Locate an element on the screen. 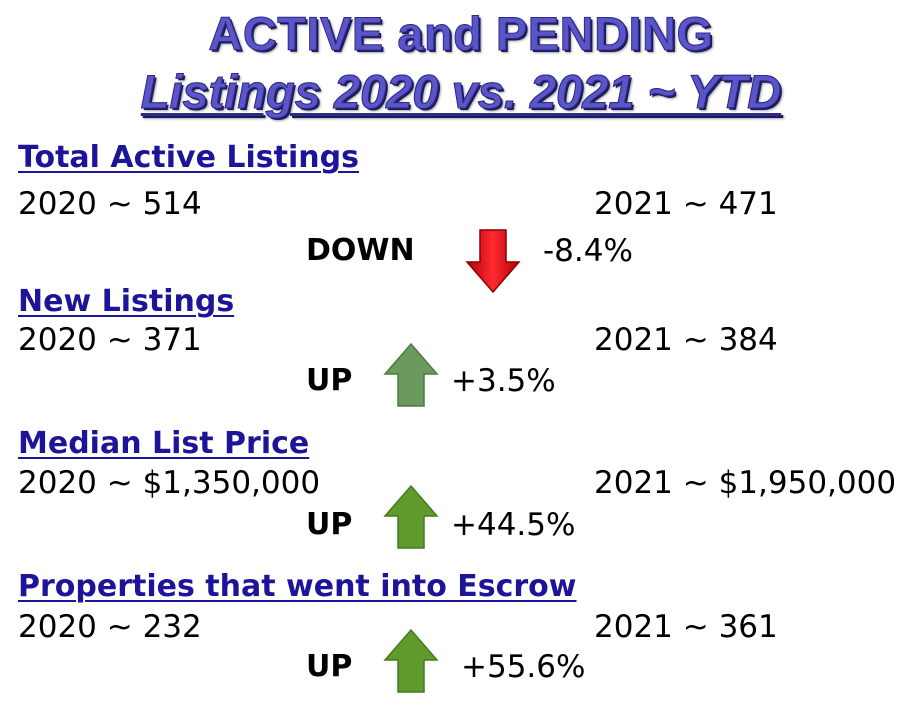 This screenshot has height=717, width=922. change-total-active: -8.4% is located at coordinates (588, 251).